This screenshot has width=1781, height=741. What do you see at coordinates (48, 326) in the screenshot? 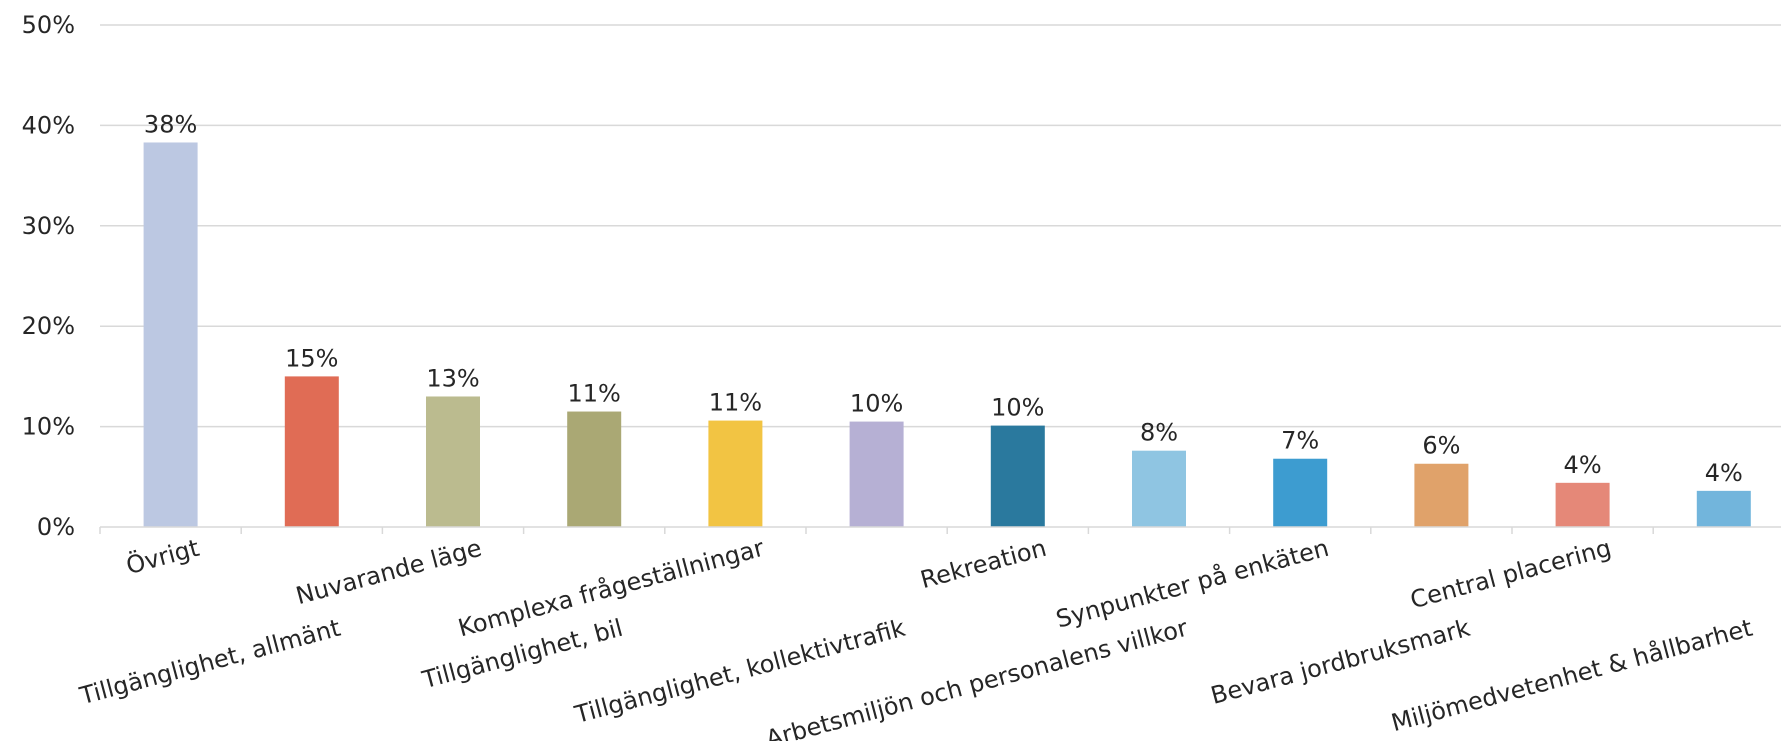
I see `y-tick-label: 20%` at bounding box center [48, 326].